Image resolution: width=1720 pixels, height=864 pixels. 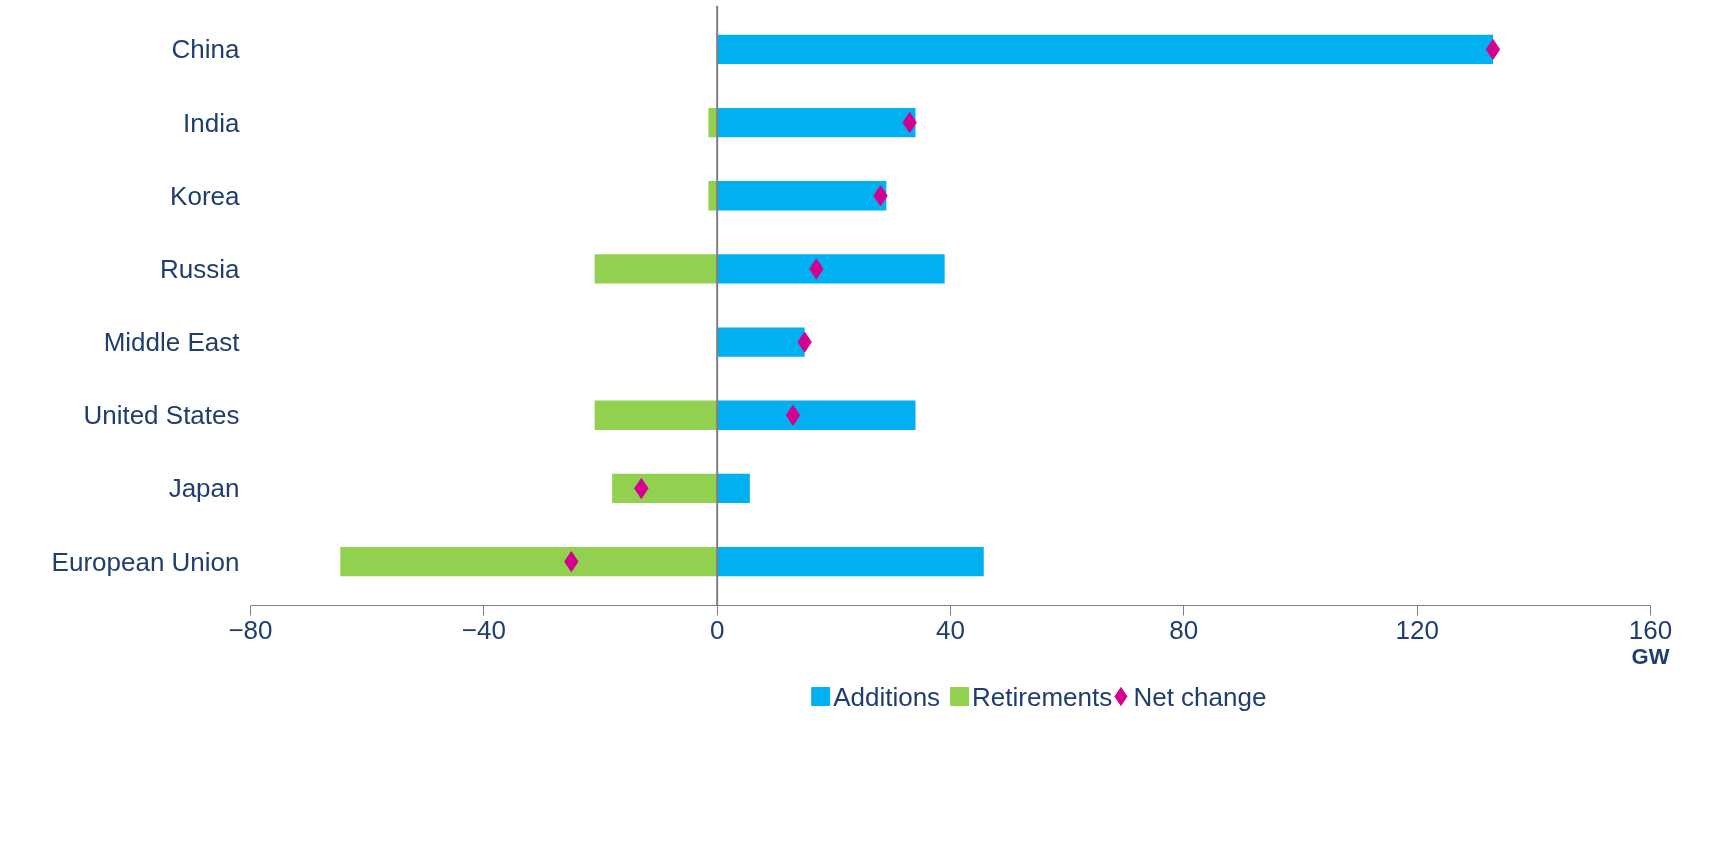 What do you see at coordinates (206, 49) in the screenshot?
I see `y-tick-label: China` at bounding box center [206, 49].